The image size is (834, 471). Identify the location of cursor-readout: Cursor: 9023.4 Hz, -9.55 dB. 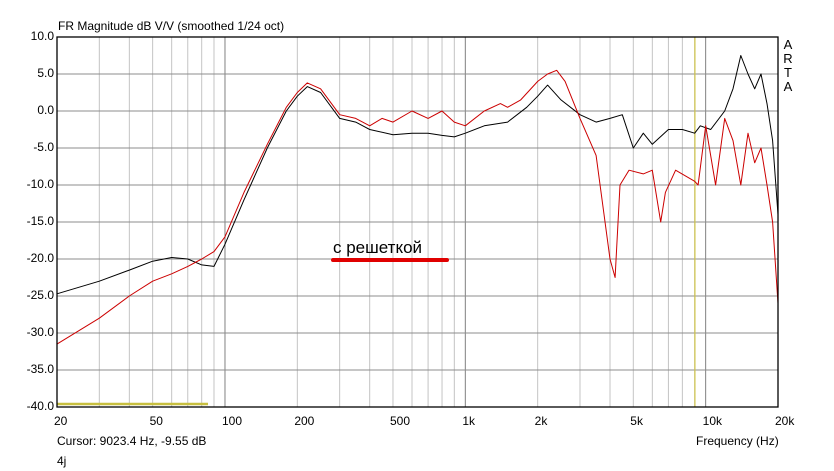
(132, 441).